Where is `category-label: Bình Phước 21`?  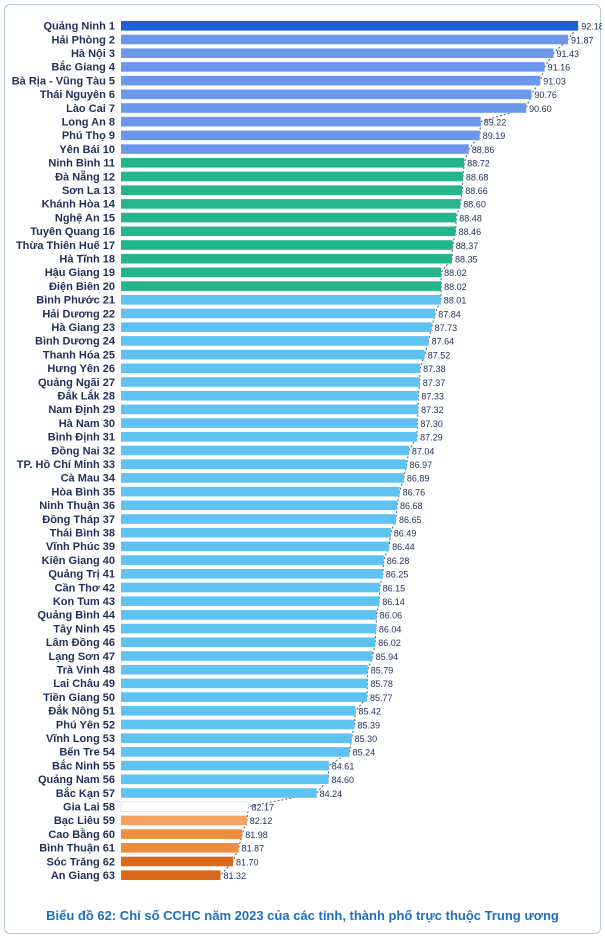
category-label: Bình Phước 21 is located at coordinates (75, 301).